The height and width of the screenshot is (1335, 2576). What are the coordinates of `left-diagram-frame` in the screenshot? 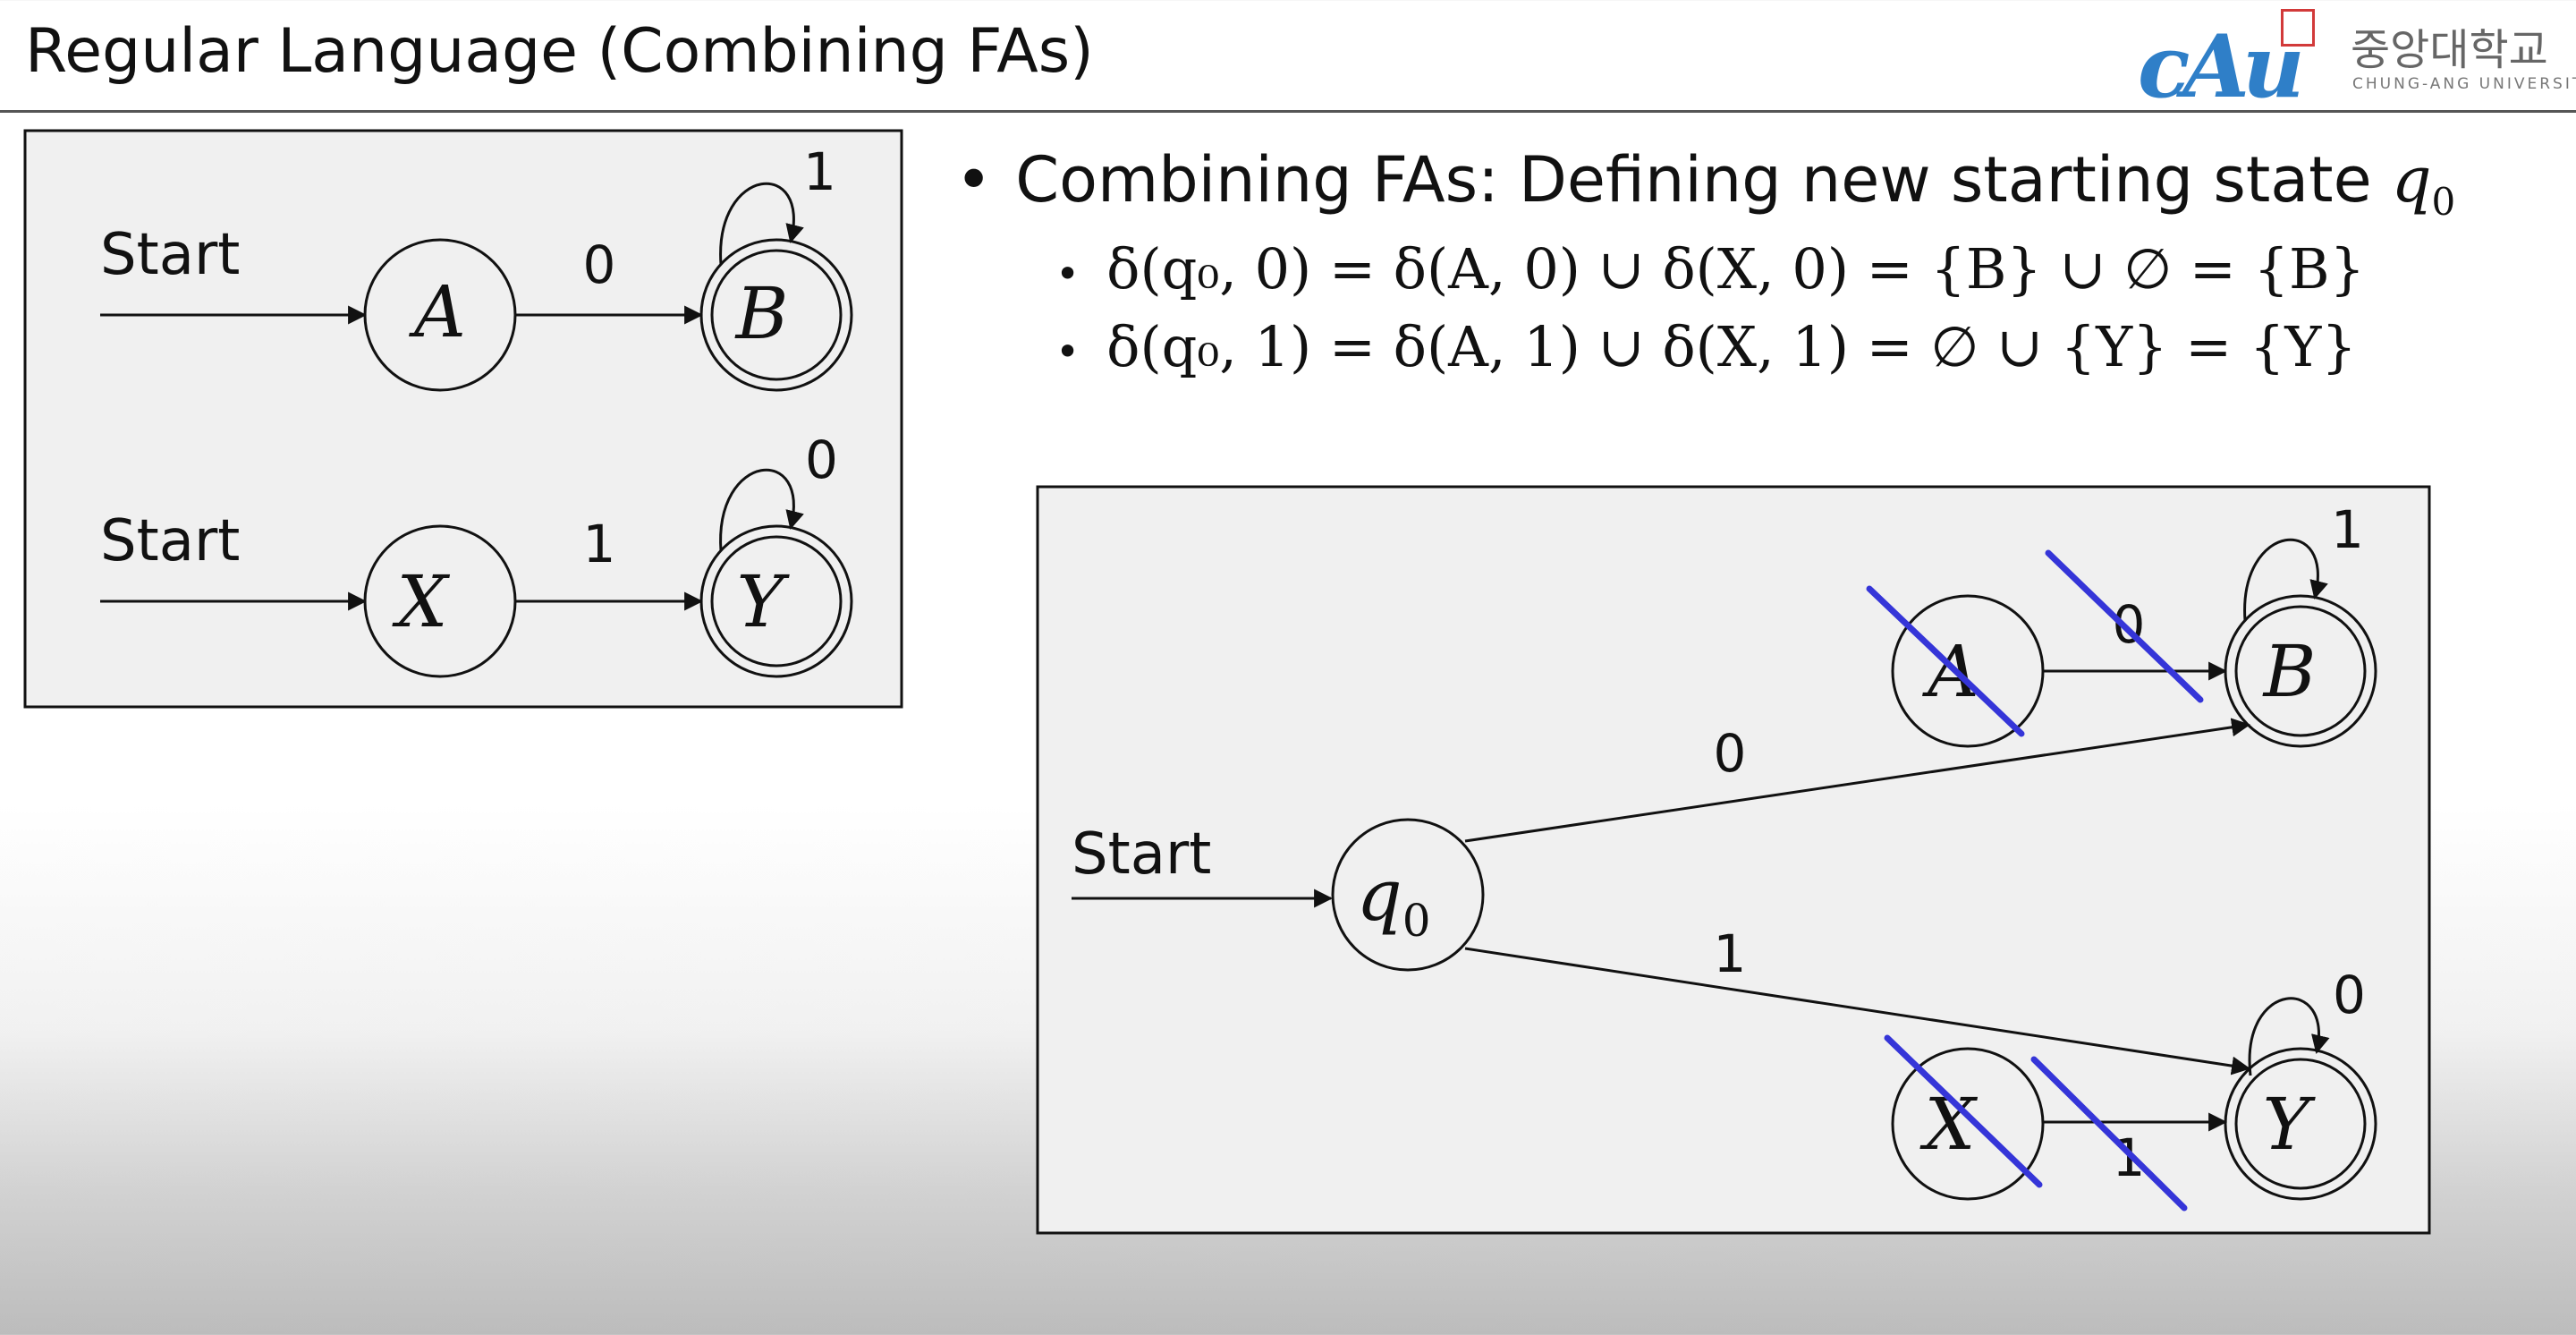 It's located at (463, 419).